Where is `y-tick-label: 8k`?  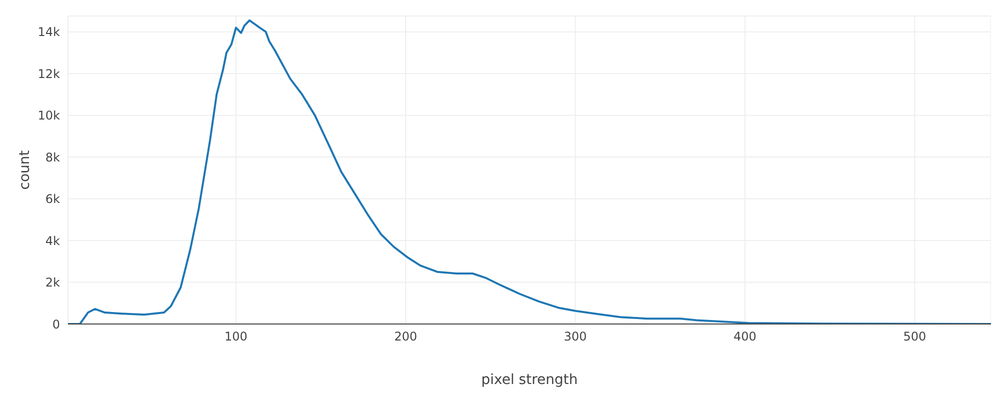
y-tick-label: 8k is located at coordinates (52, 157).